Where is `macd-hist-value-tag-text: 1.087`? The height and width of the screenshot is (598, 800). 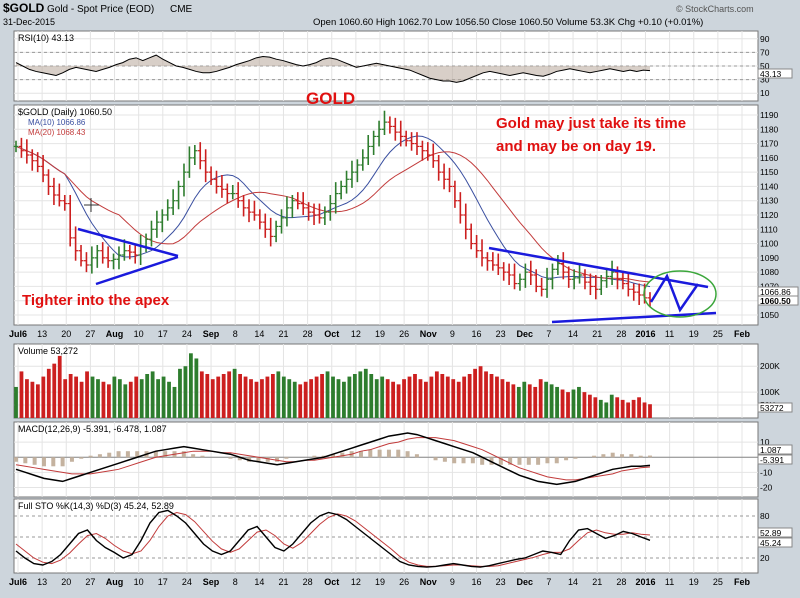 macd-hist-value-tag-text: 1.087 is located at coordinates (771, 450).